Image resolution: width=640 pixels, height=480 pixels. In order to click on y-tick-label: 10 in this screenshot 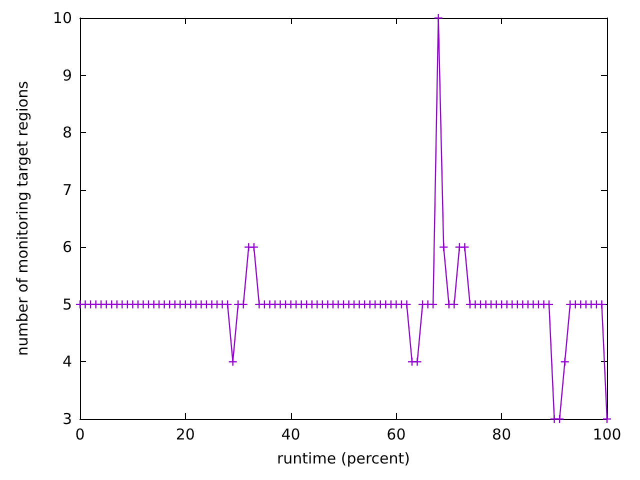, I will do `click(62, 18)`.